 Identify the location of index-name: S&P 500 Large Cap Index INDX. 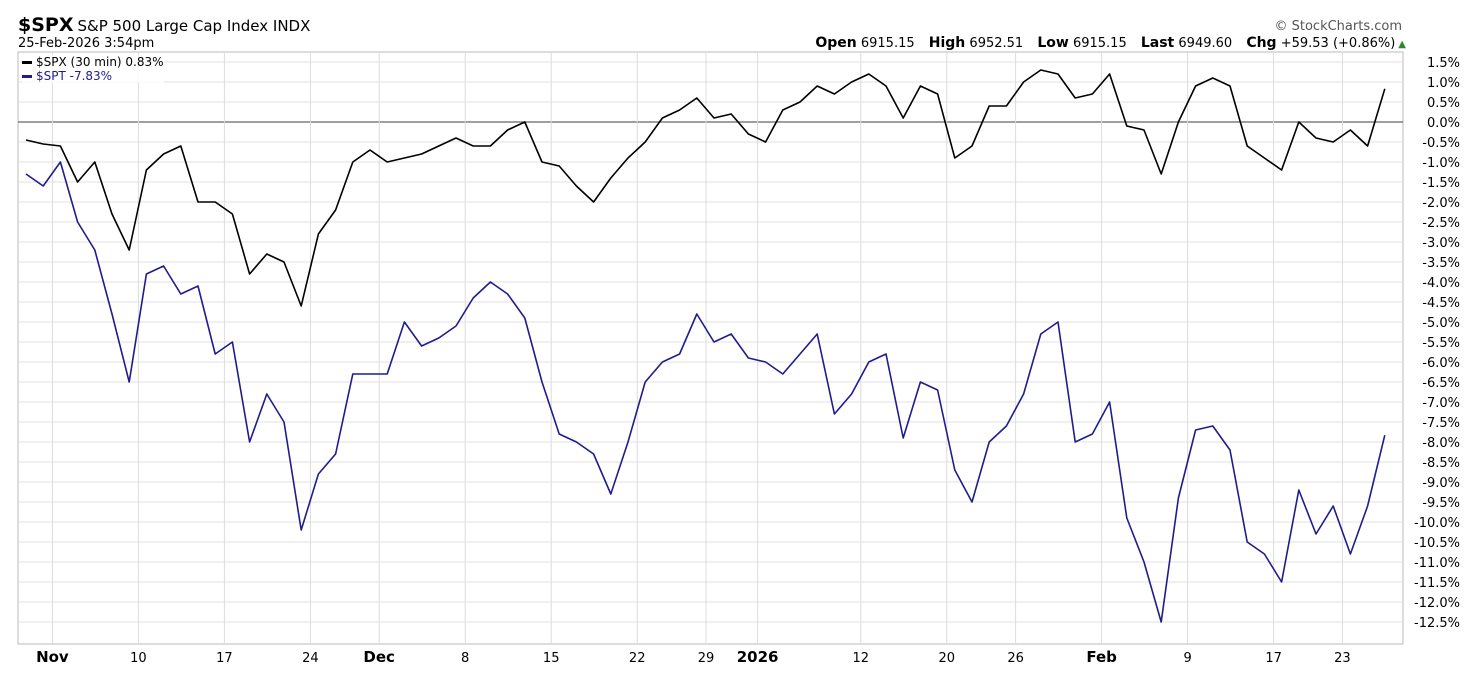
(194, 26).